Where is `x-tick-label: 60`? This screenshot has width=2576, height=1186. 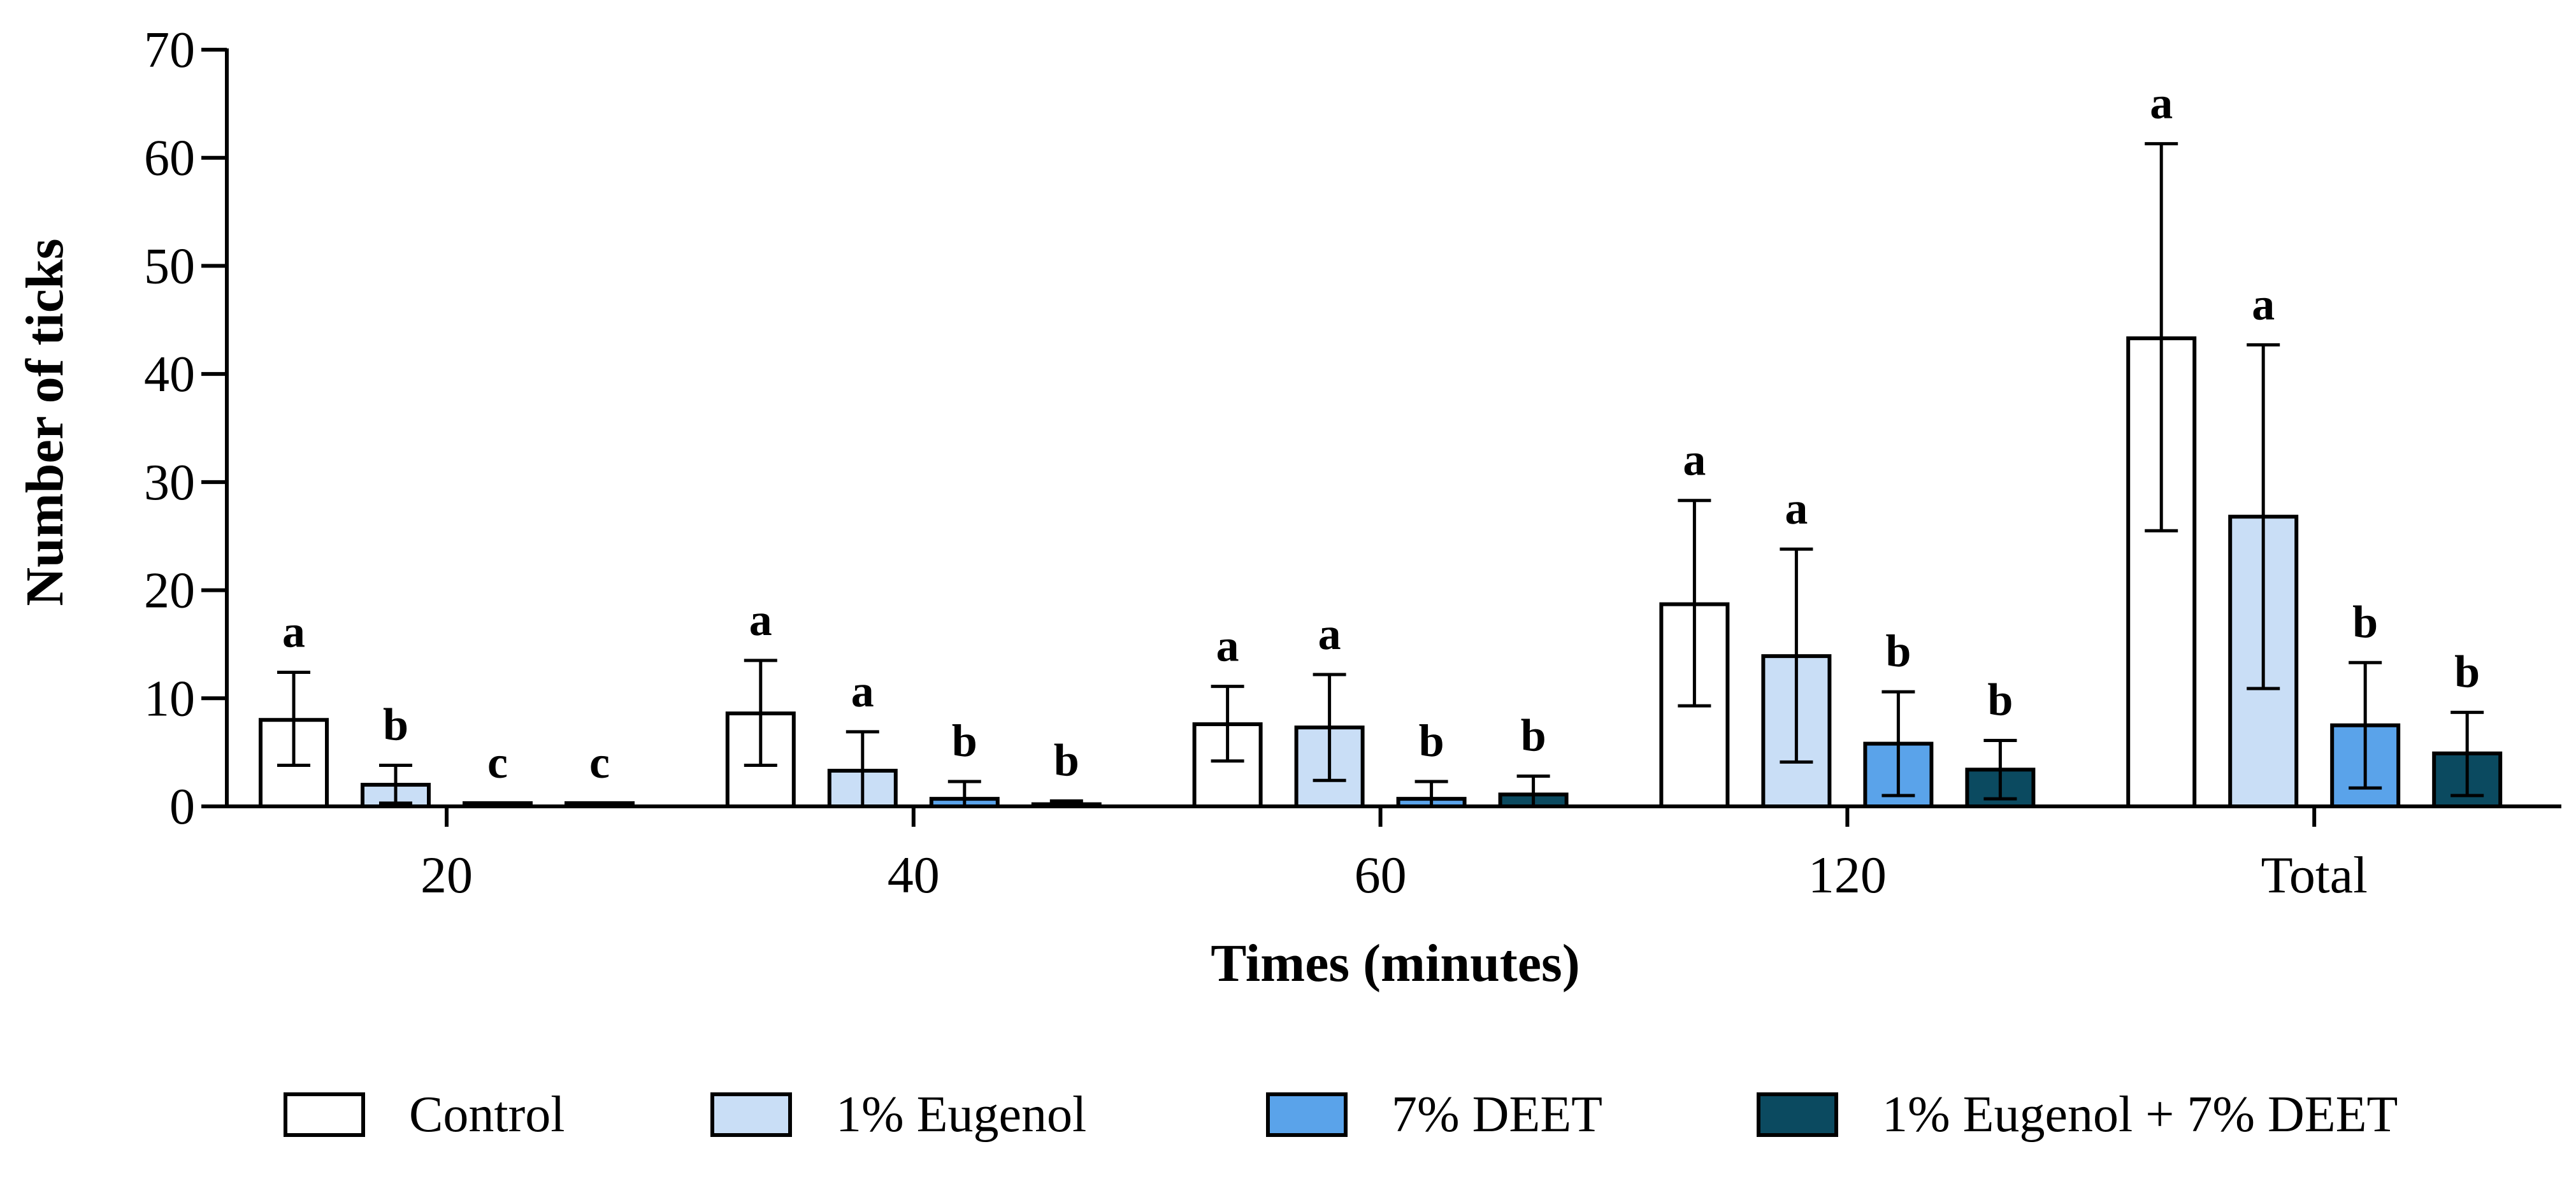 x-tick-label: 60 is located at coordinates (1381, 875).